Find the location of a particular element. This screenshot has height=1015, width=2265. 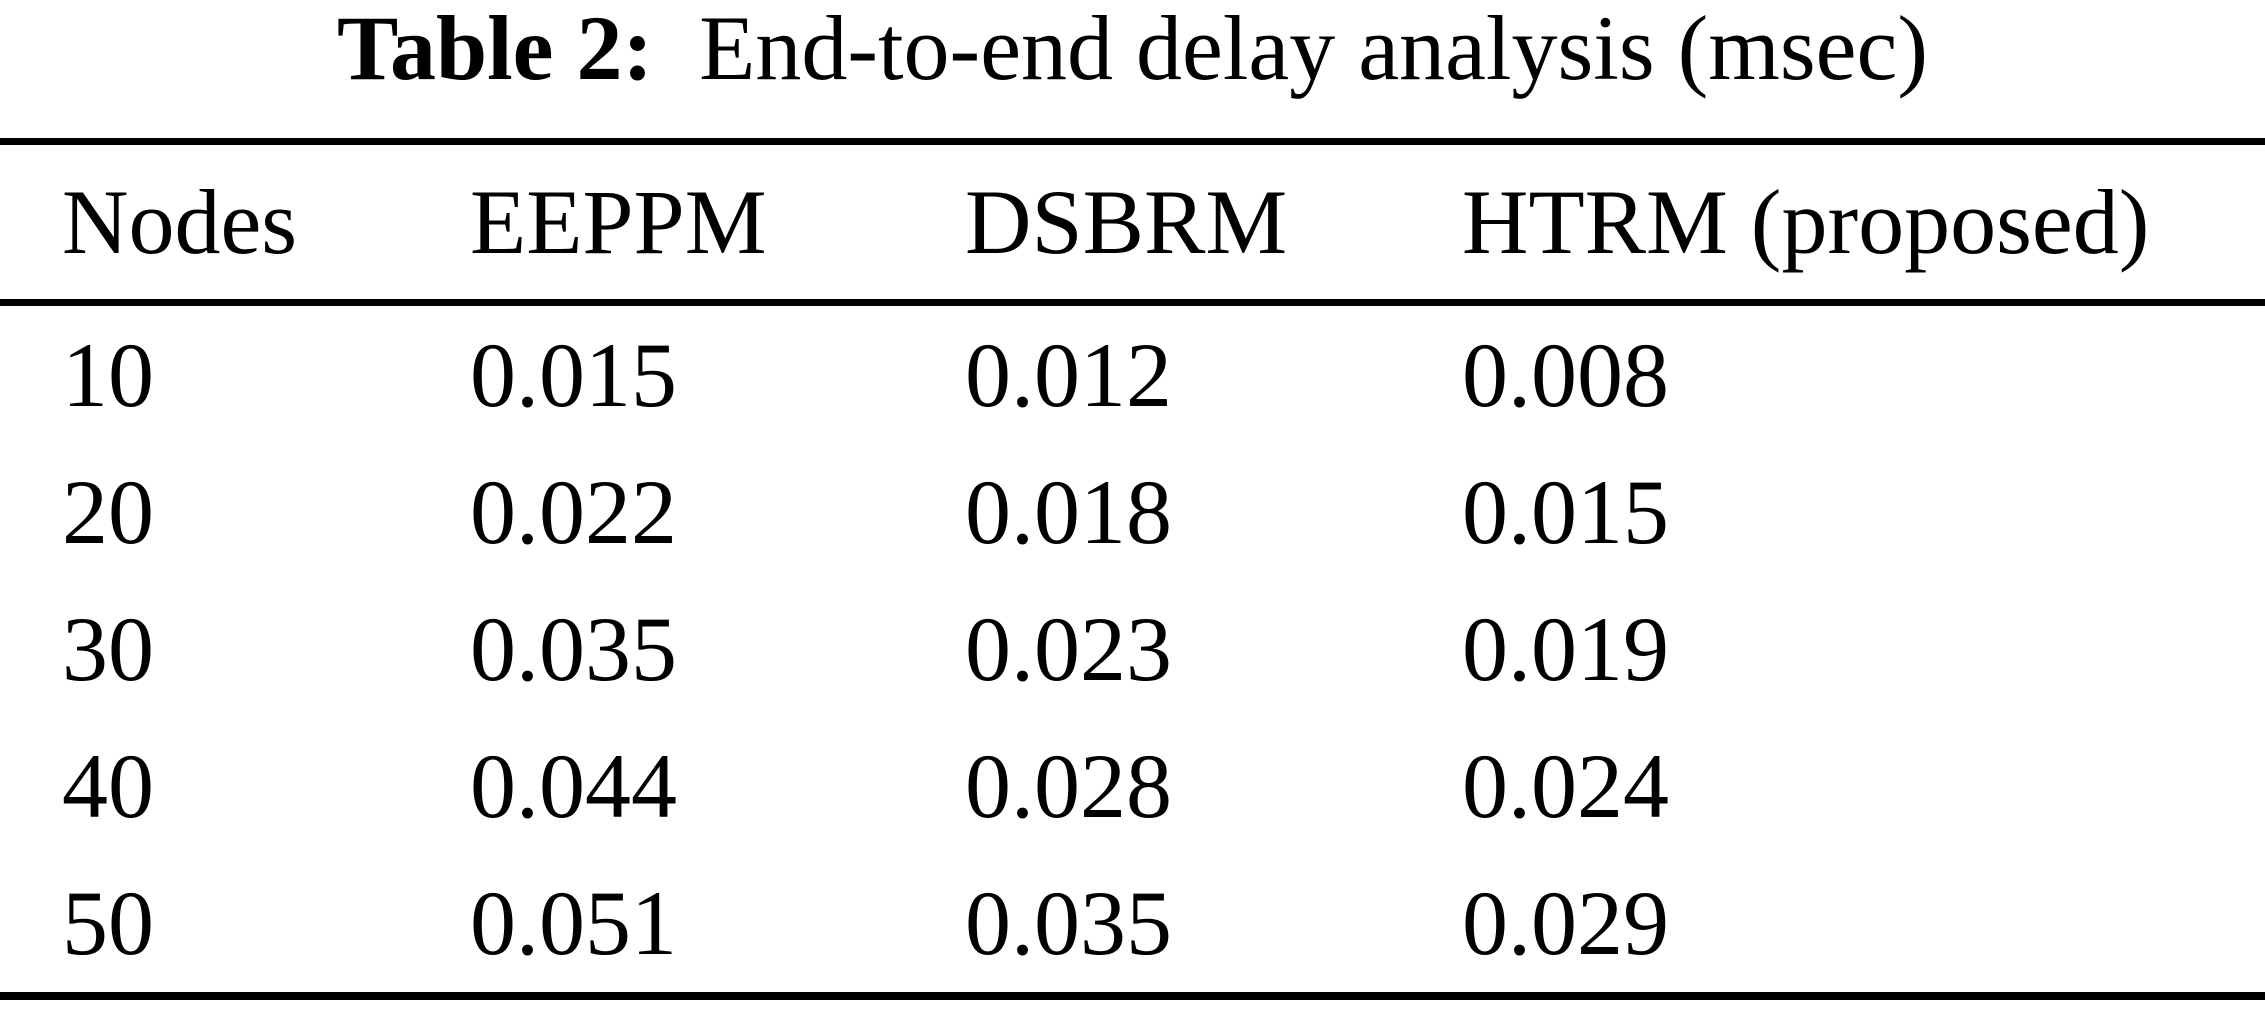

table-row: 30 0.035 0.023 0.019 is located at coordinates (1163, 648).